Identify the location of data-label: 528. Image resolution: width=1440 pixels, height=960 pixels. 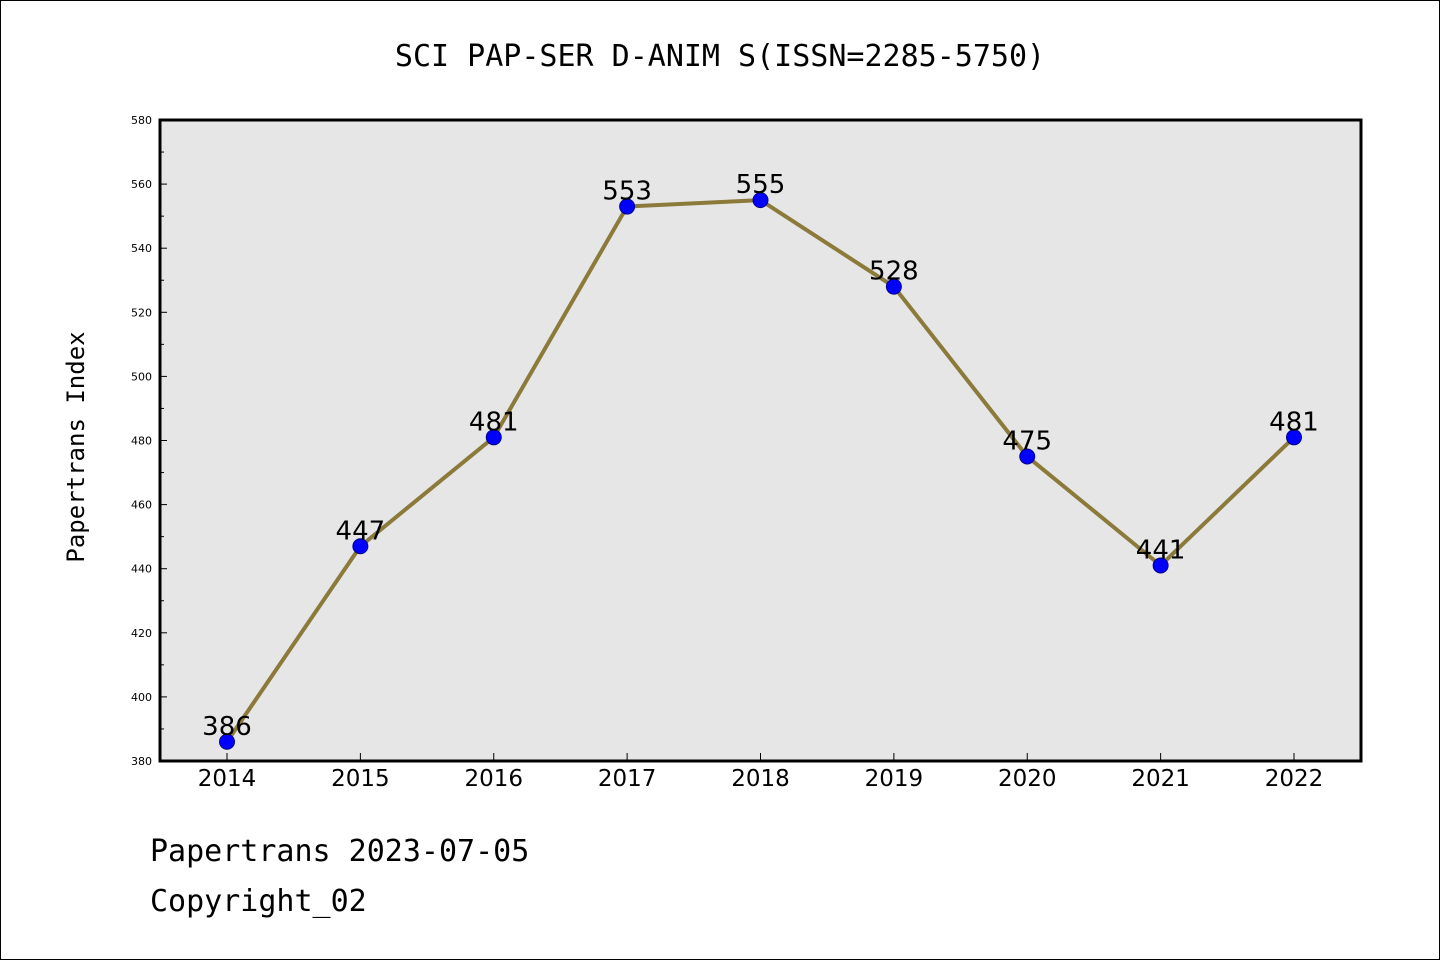
(894, 272).